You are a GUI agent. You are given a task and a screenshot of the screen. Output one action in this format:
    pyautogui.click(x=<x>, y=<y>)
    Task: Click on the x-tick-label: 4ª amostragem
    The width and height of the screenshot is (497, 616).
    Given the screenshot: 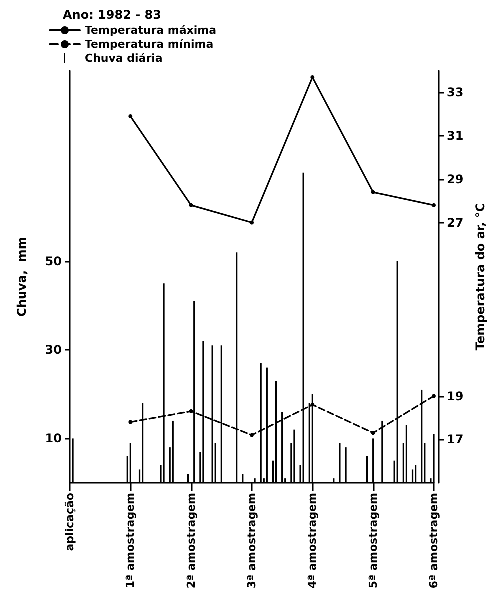 What is the action you would take?
    pyautogui.click(x=313, y=541)
    